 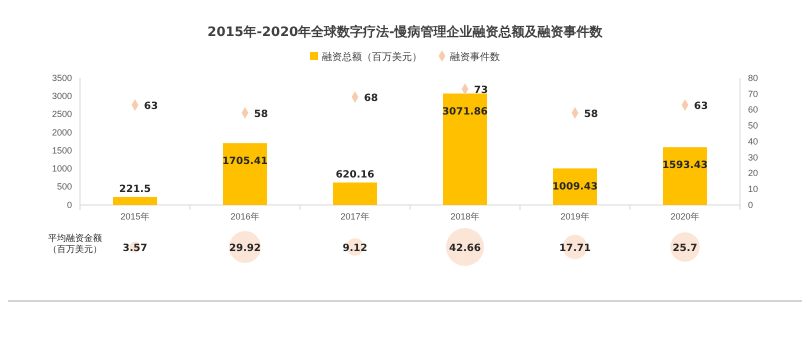 What do you see at coordinates (69, 205) in the screenshot?
I see `y-tick-label: 0` at bounding box center [69, 205].